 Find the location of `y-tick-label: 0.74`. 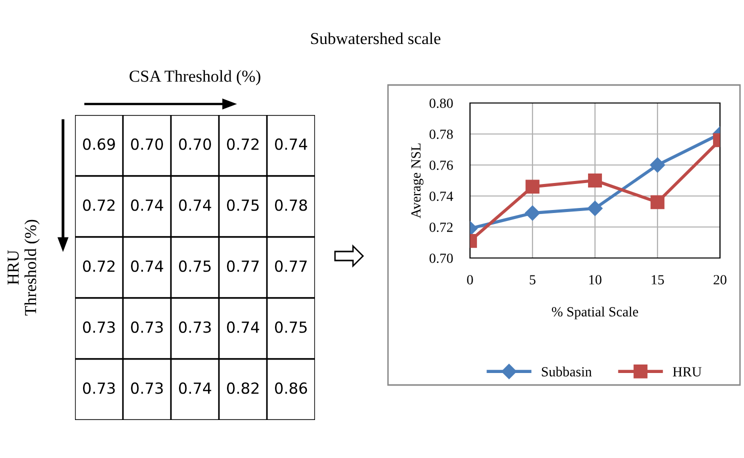

y-tick-label: 0.74 is located at coordinates (442, 197).